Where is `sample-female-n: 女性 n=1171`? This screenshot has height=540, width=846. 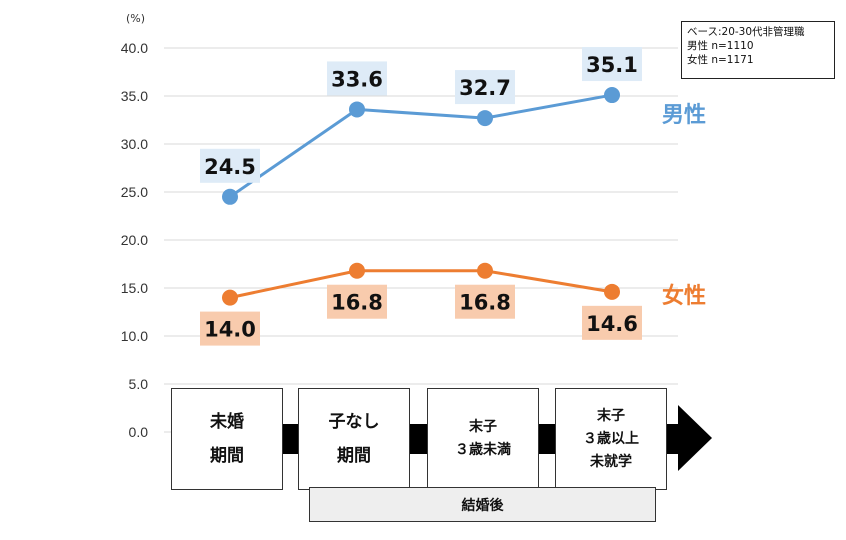 sample-female-n: 女性 n=1171 is located at coordinates (720, 60).